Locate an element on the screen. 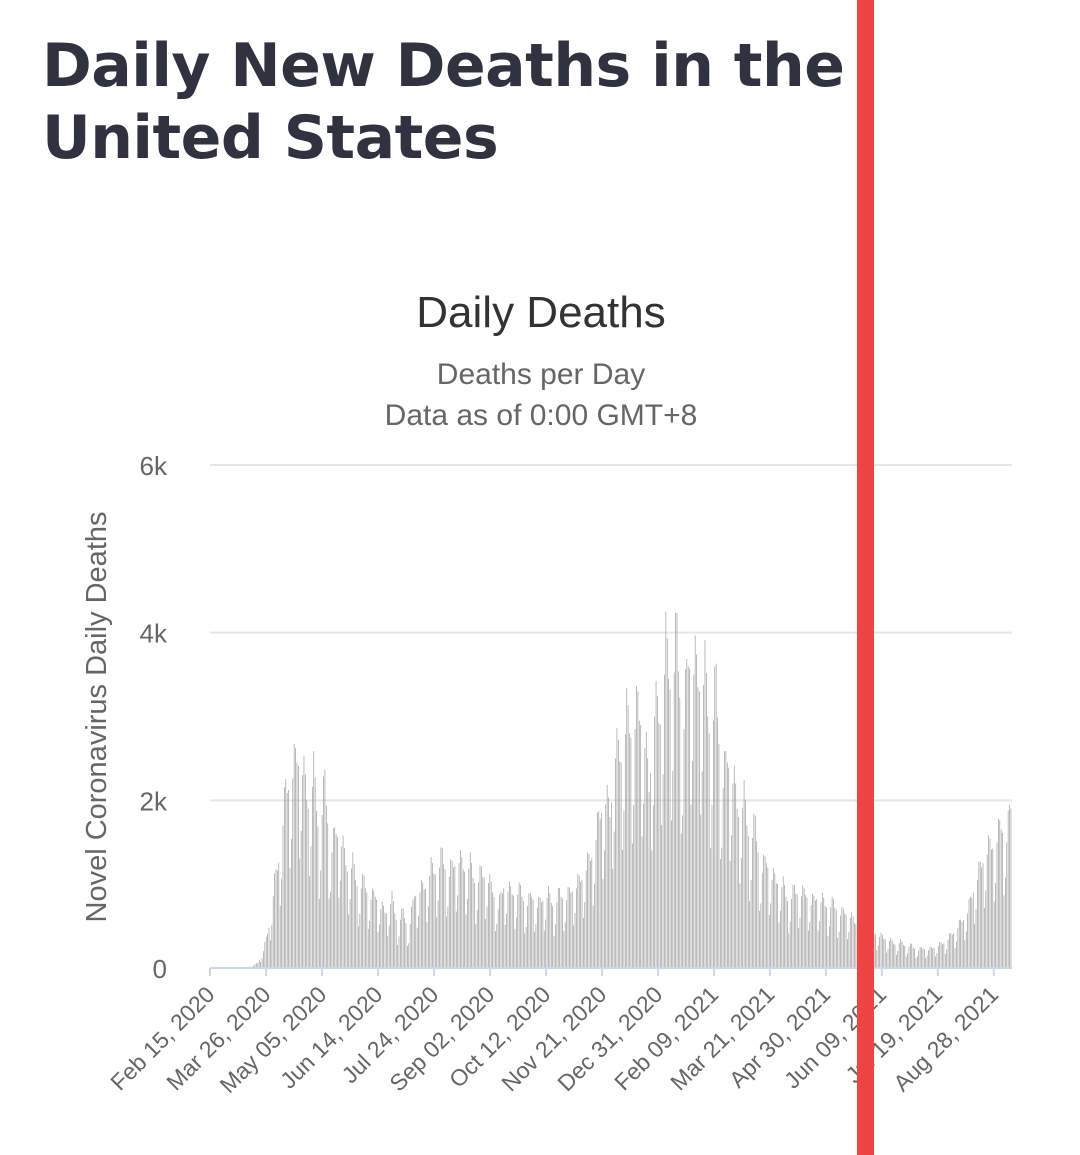 Image resolution: width=1080 pixels, height=1155 pixels. y-tick-label: 2k is located at coordinates (154, 801).